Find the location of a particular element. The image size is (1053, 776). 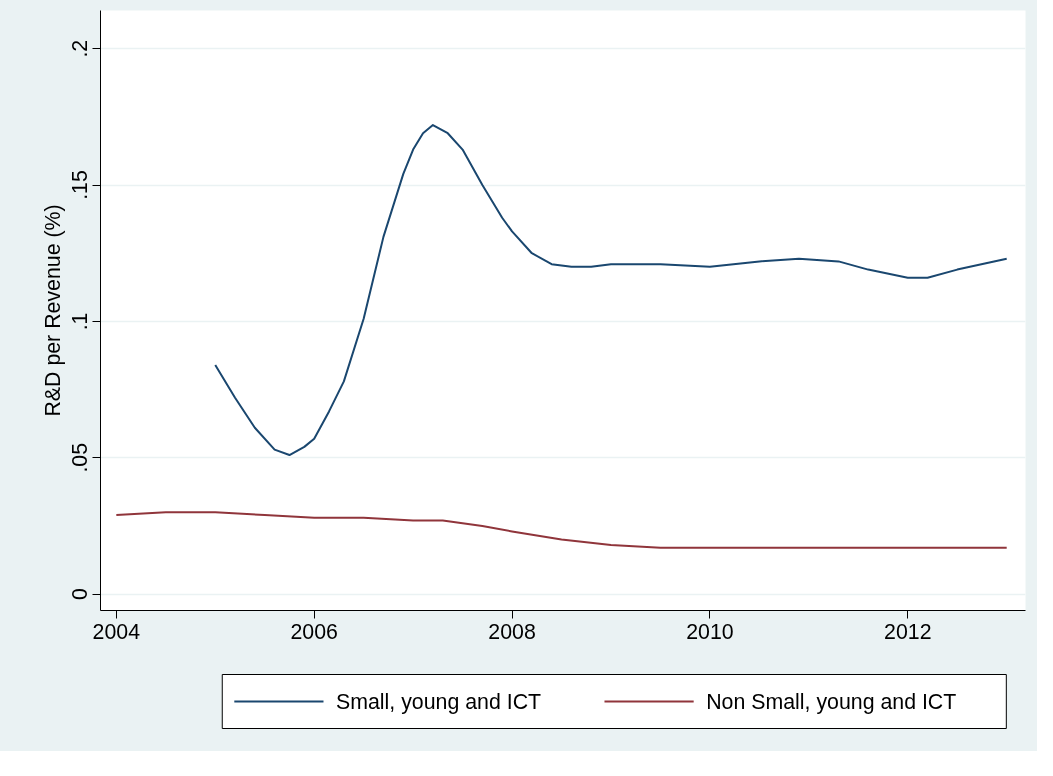

x-tick-label: 2012 is located at coordinates (908, 631).